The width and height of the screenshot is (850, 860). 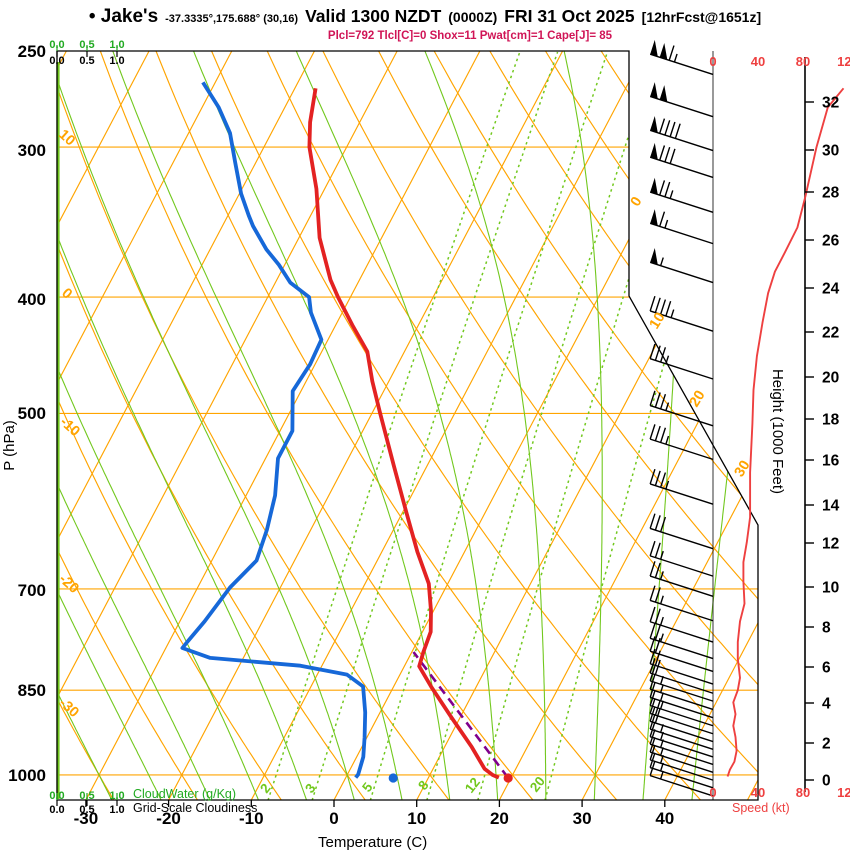 I want to click on temperature-tick-label: 0, so click(x=333, y=818).